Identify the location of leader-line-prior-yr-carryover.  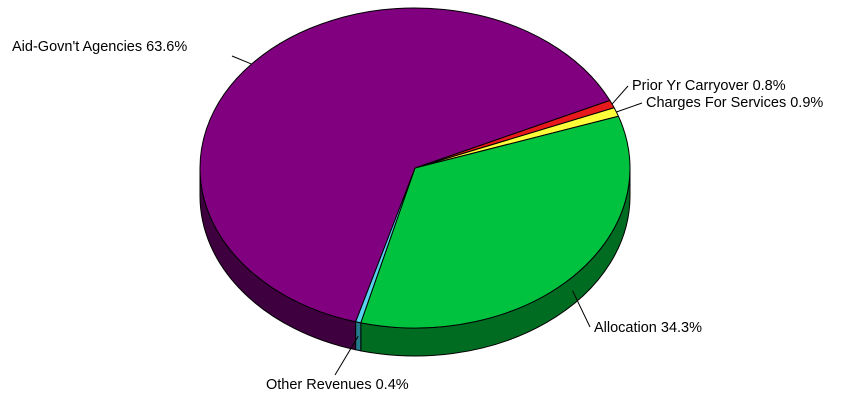
(620, 95).